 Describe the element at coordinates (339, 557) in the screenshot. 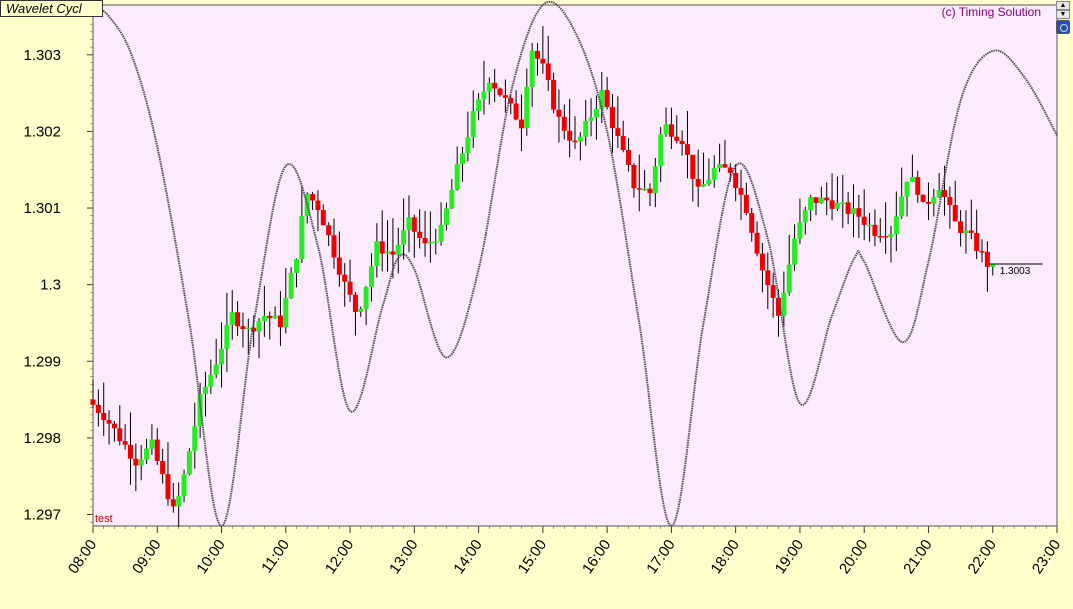

I see `x-tick-label: 12:00` at that location.